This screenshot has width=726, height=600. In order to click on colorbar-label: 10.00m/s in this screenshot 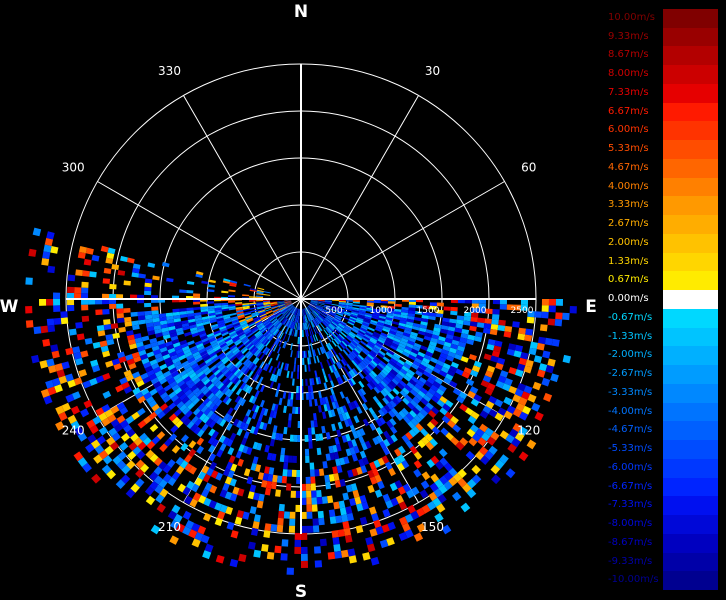, I will do `click(631, 17)`.